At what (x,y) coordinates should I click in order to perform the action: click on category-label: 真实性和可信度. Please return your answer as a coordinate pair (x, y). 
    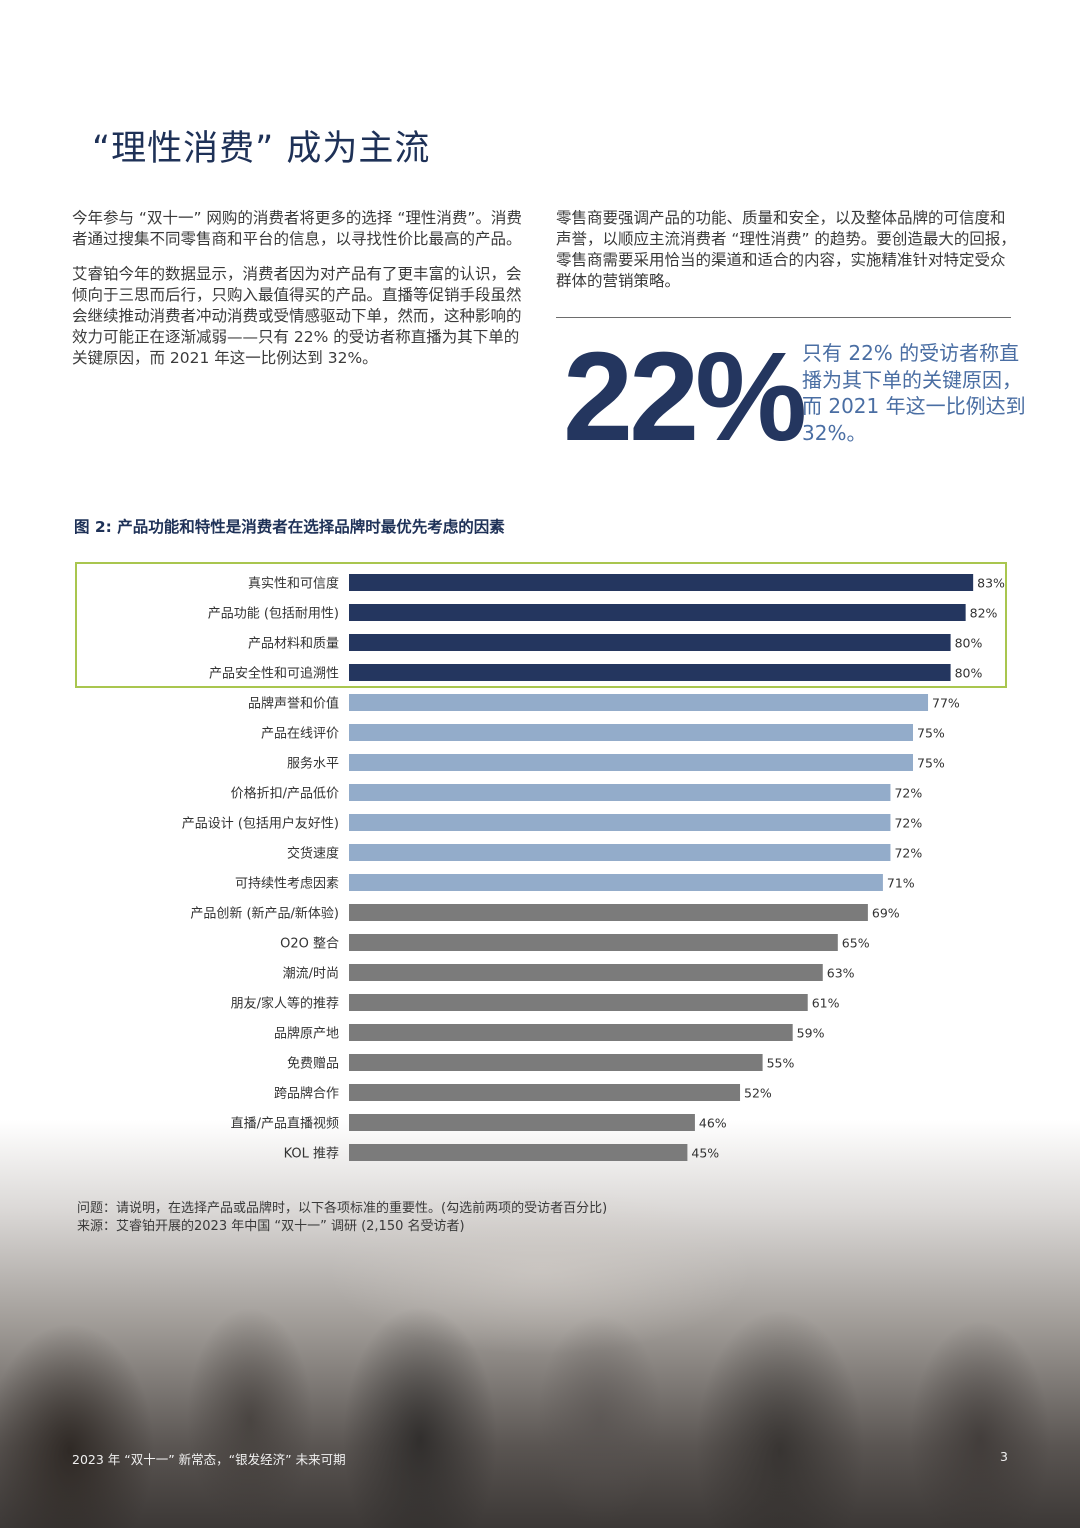
    Looking at the image, I should click on (293, 584).